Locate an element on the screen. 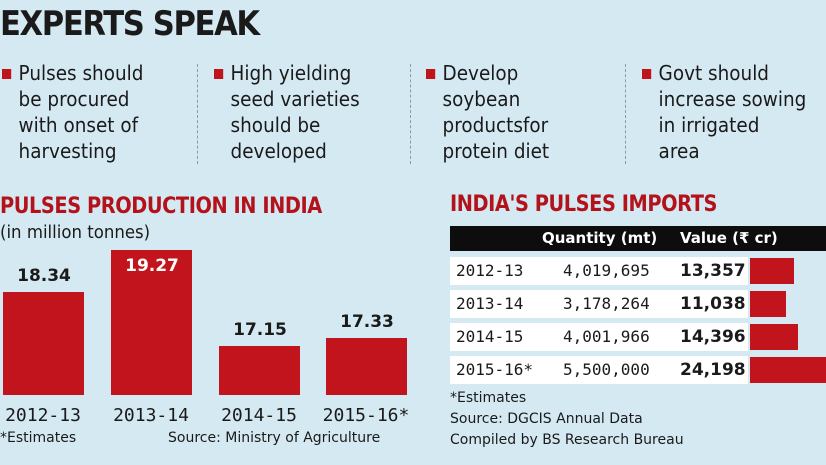 The image size is (826, 465). imports-footnote: *Estimates is located at coordinates (488, 398).